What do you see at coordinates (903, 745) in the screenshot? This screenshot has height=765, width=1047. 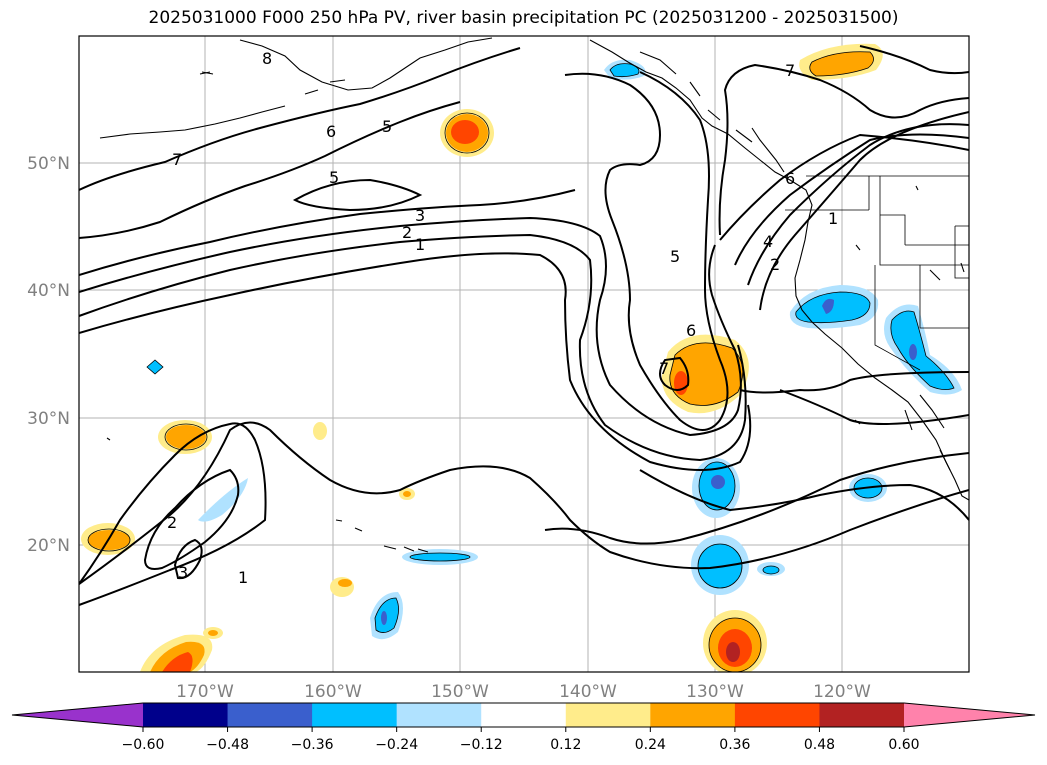 I see `colorbar-tick-label: 0.60` at bounding box center [903, 745].